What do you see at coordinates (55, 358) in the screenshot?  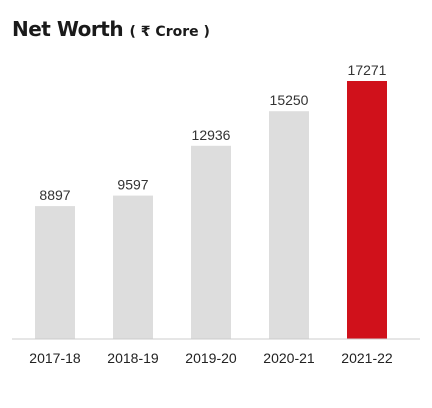 I see `category-label-2017-18: 2017-18` at bounding box center [55, 358].